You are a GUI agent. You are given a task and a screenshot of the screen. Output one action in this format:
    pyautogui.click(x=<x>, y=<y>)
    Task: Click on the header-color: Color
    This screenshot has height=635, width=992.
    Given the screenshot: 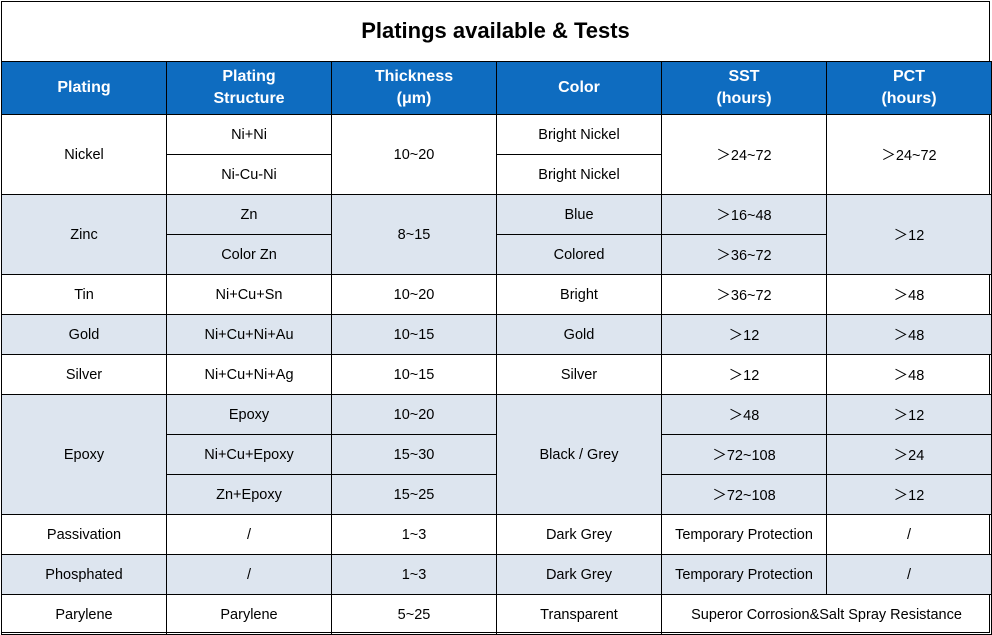 What is the action you would take?
    pyautogui.click(x=579, y=88)
    